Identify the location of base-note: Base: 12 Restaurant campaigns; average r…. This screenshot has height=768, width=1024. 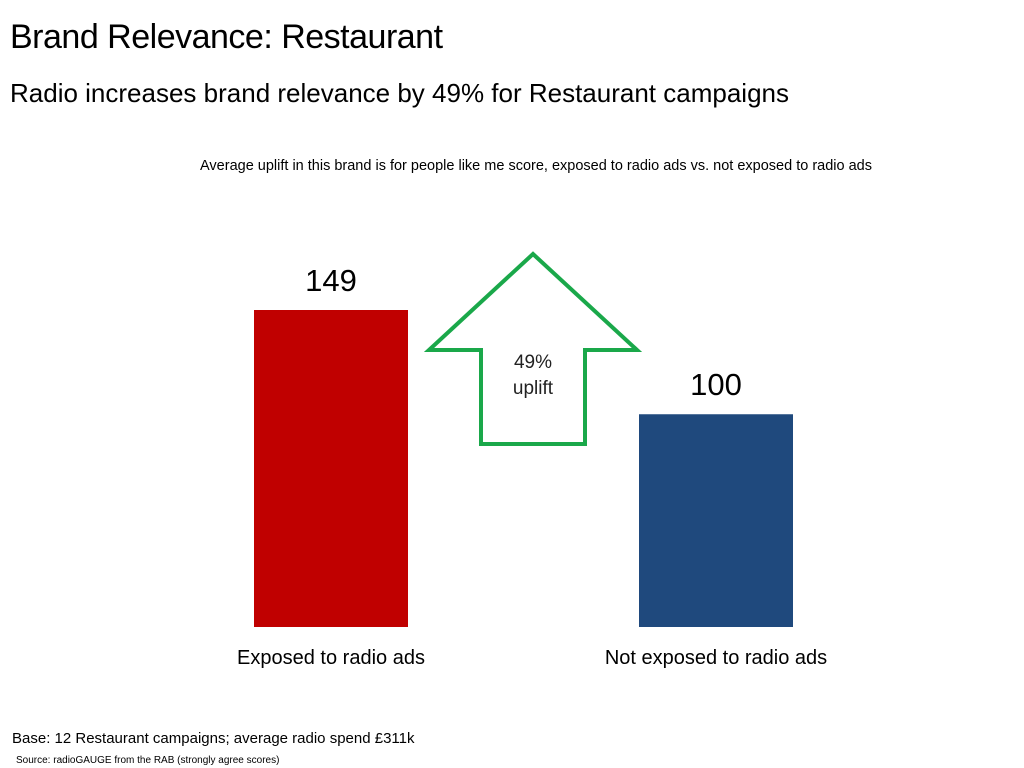
(213, 738).